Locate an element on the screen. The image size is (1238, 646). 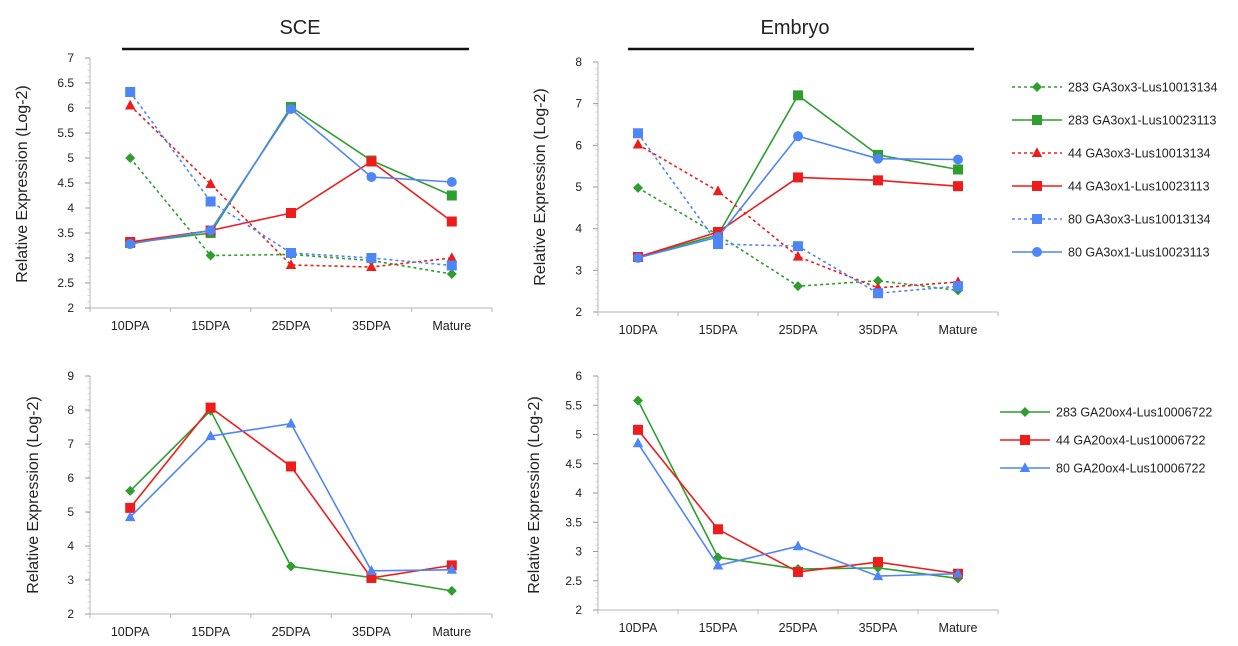
embryo-bottom-y-tick-label: 5.5 is located at coordinates (573, 405).